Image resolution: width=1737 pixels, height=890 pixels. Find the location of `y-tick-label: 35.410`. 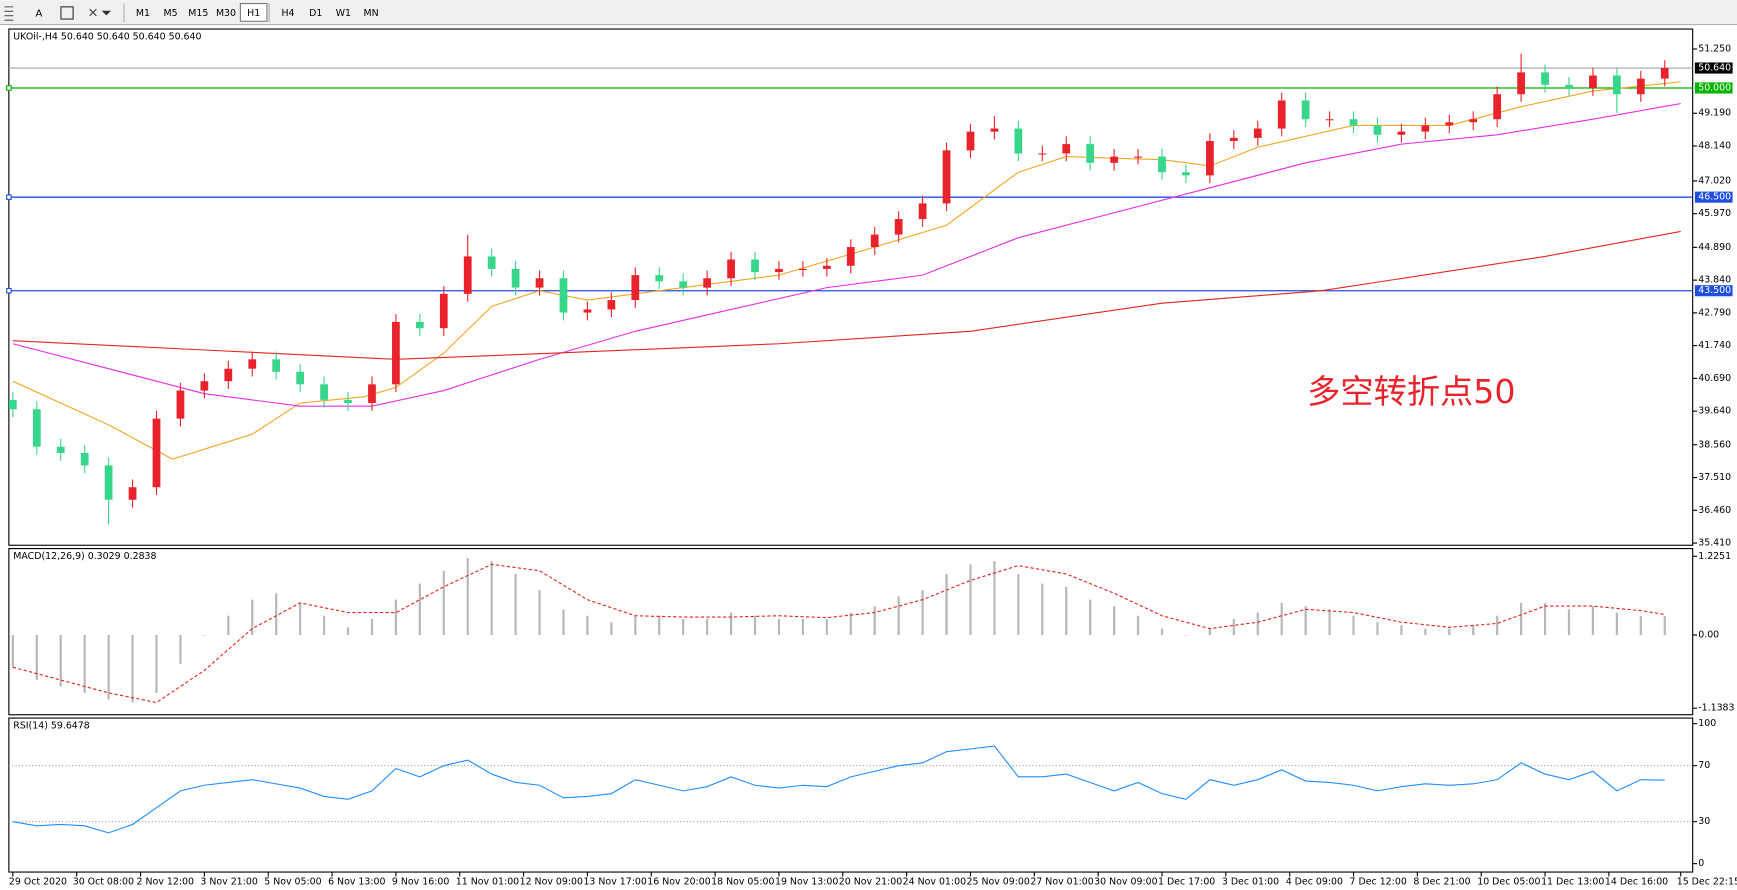

y-tick-label: 35.410 is located at coordinates (1714, 543).